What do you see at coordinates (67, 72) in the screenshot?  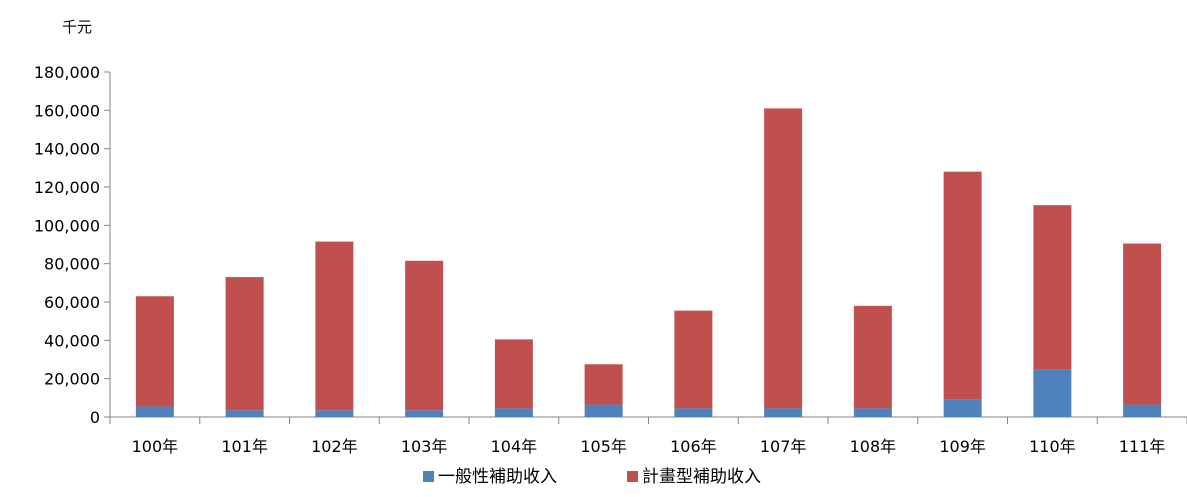 I see `y-tick-label: 180,000` at bounding box center [67, 72].